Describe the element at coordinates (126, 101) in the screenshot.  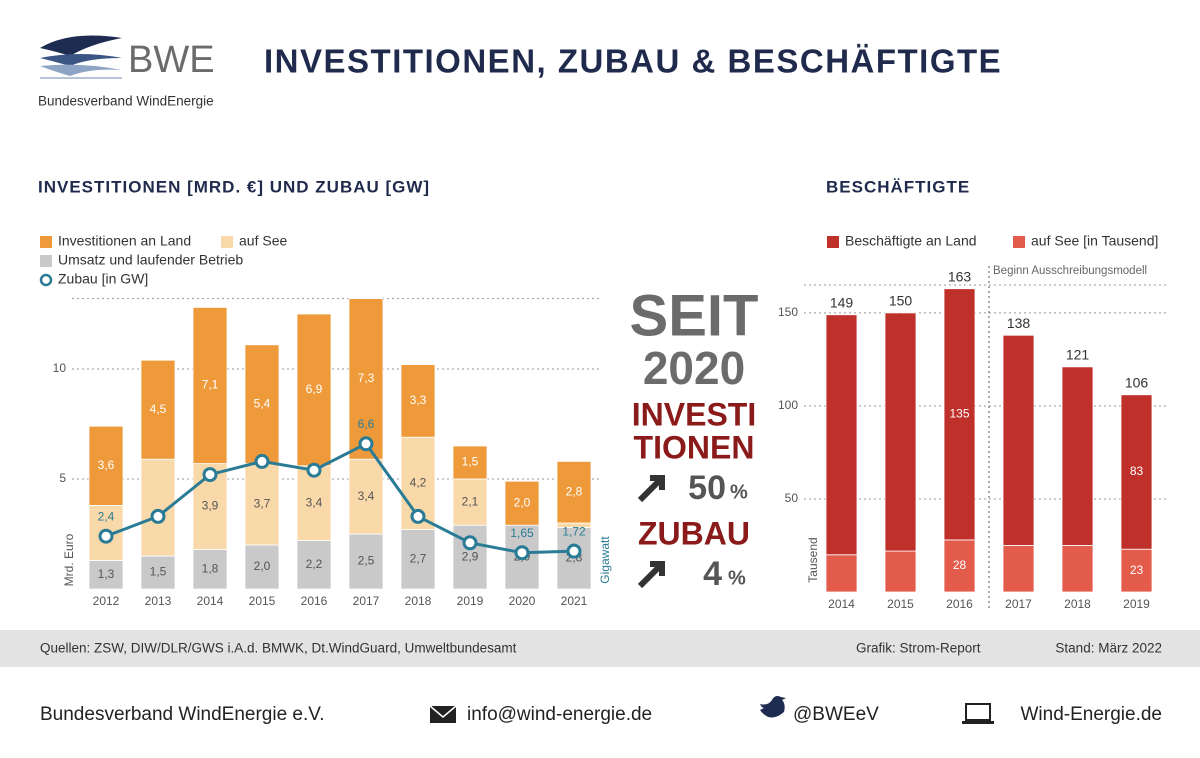
I see `org-name: Bundesverband WindEnergie` at that location.